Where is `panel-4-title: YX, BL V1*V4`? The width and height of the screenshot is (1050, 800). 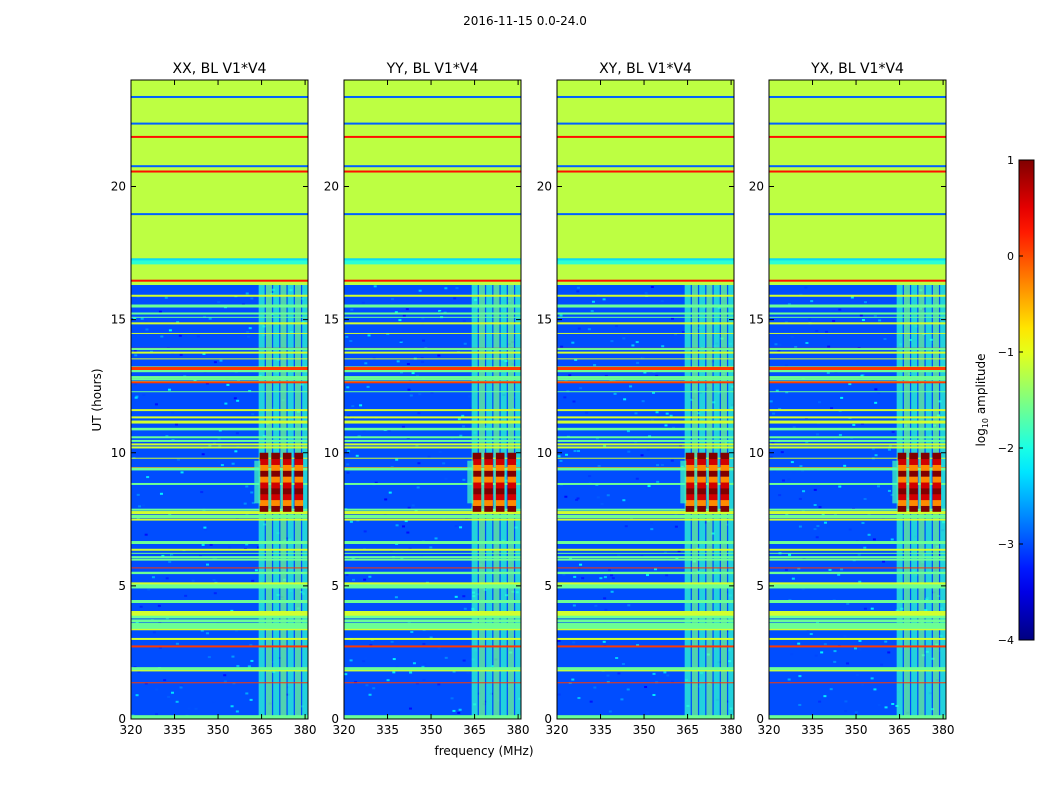
panel-4-title: YX, BL V1*V4 is located at coordinates (857, 69).